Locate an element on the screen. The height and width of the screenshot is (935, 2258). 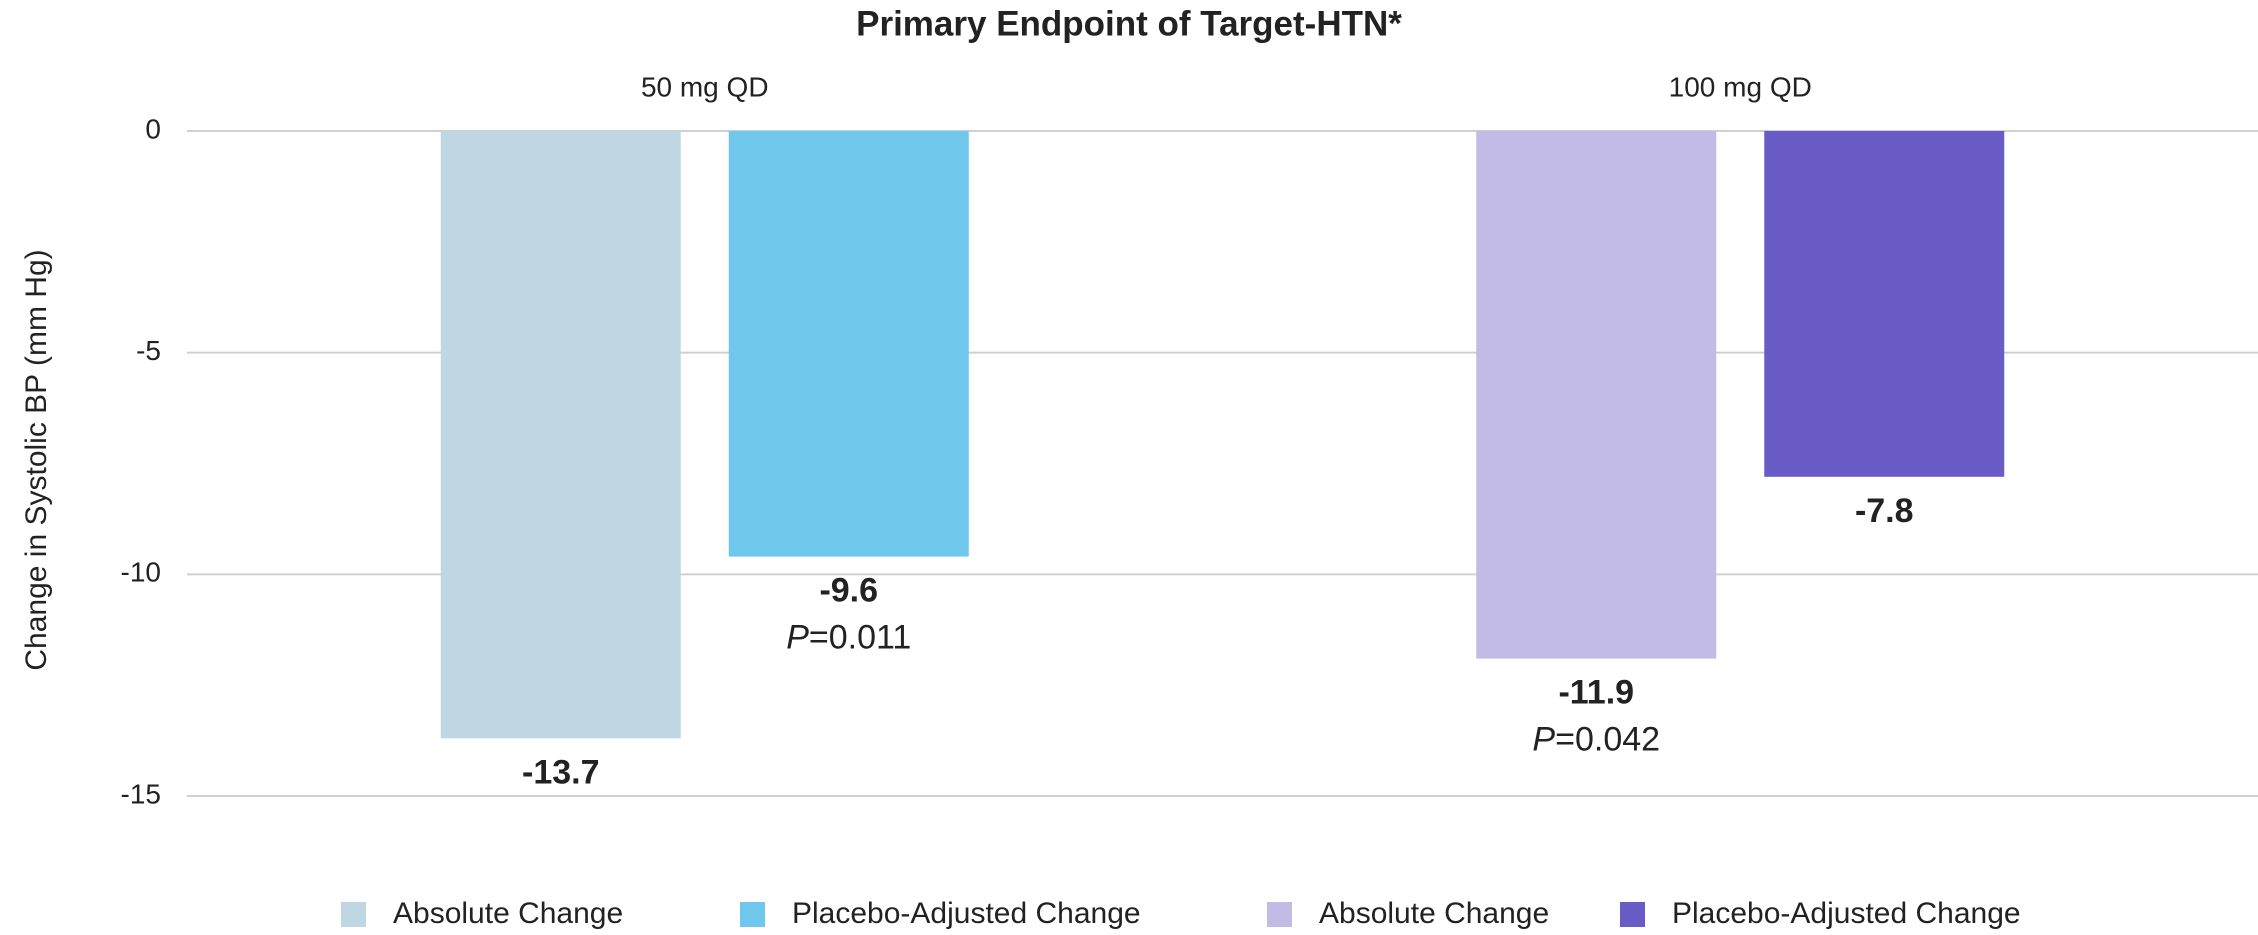
y-axis-label: Change in Systolic BP (mm Hg) is located at coordinates (36, 459).